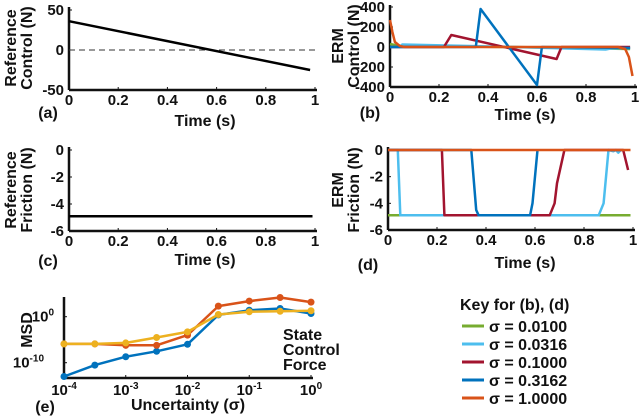 This screenshot has height=417, width=640. Describe the element at coordinates (514, 305) in the screenshot. I see `legend-title: Key for (b), (d)` at that location.